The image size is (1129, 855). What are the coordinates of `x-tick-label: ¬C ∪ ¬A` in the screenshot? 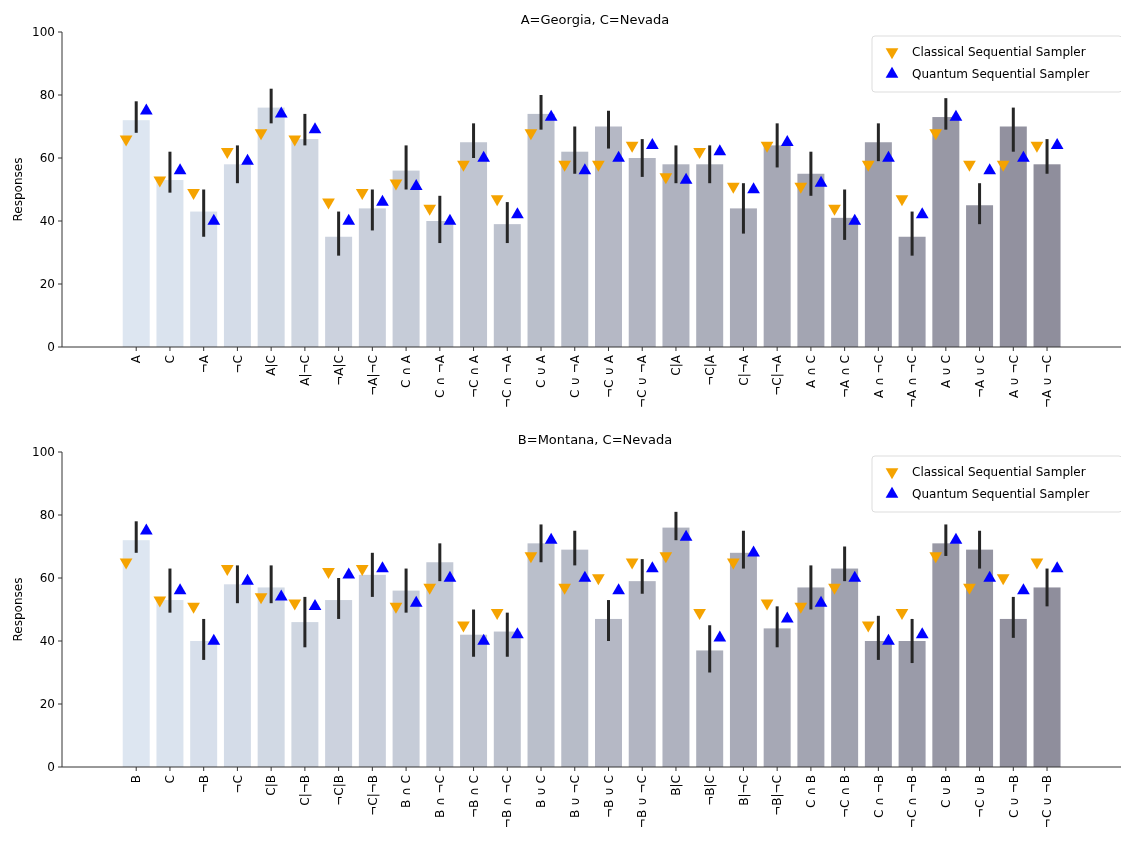 It's located at (642, 381).